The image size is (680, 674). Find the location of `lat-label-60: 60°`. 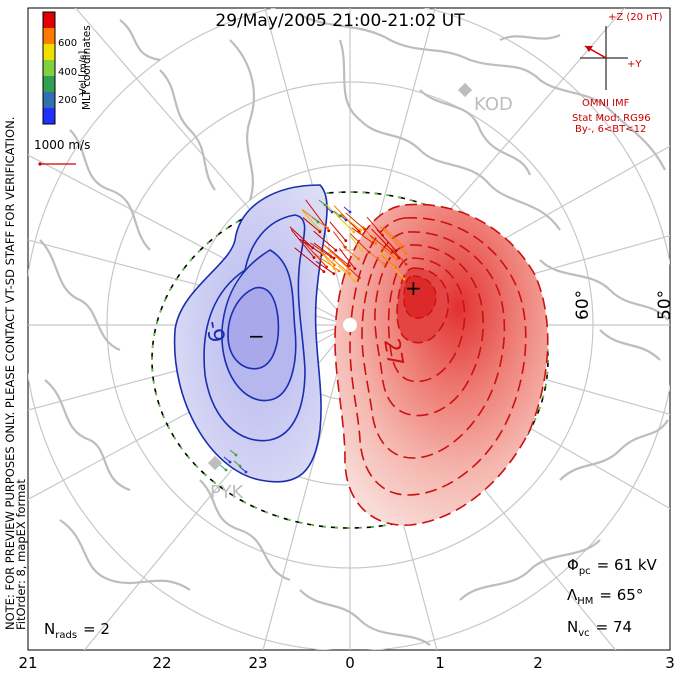

lat-label-60: 60° is located at coordinates (583, 305).